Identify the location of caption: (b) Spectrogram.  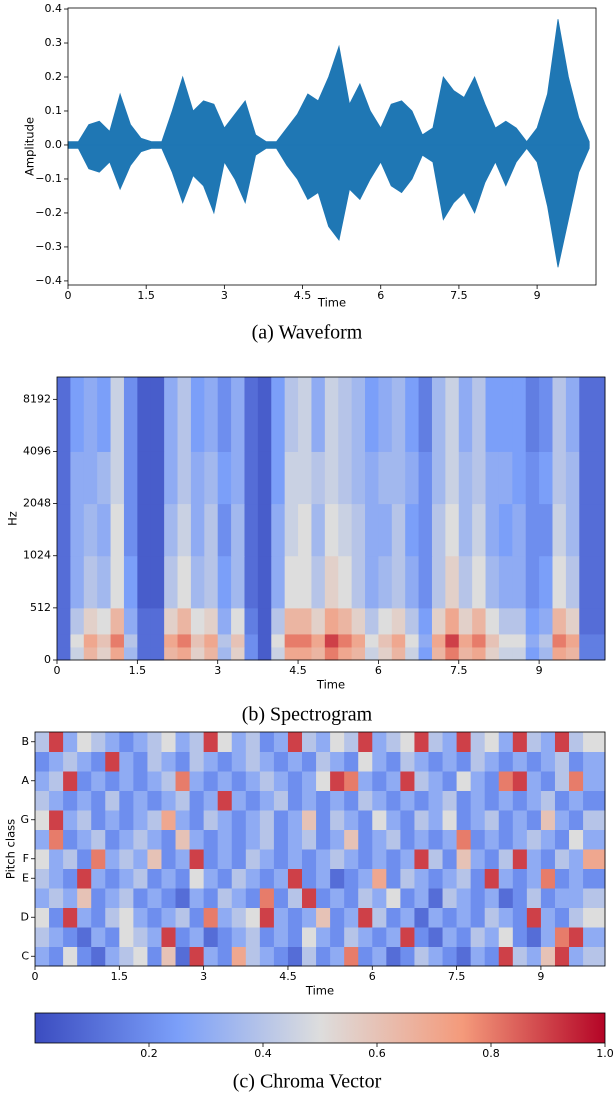
(307, 715).